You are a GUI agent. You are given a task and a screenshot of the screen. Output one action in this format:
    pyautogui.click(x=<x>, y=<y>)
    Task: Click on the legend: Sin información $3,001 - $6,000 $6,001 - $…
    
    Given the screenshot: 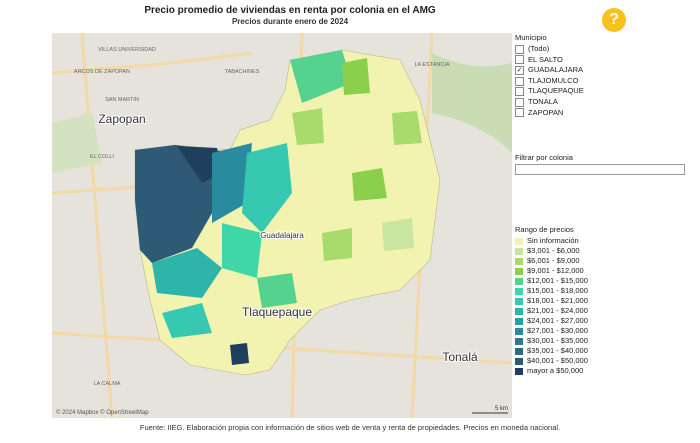 What is the action you would take?
    pyautogui.click(x=605, y=306)
    